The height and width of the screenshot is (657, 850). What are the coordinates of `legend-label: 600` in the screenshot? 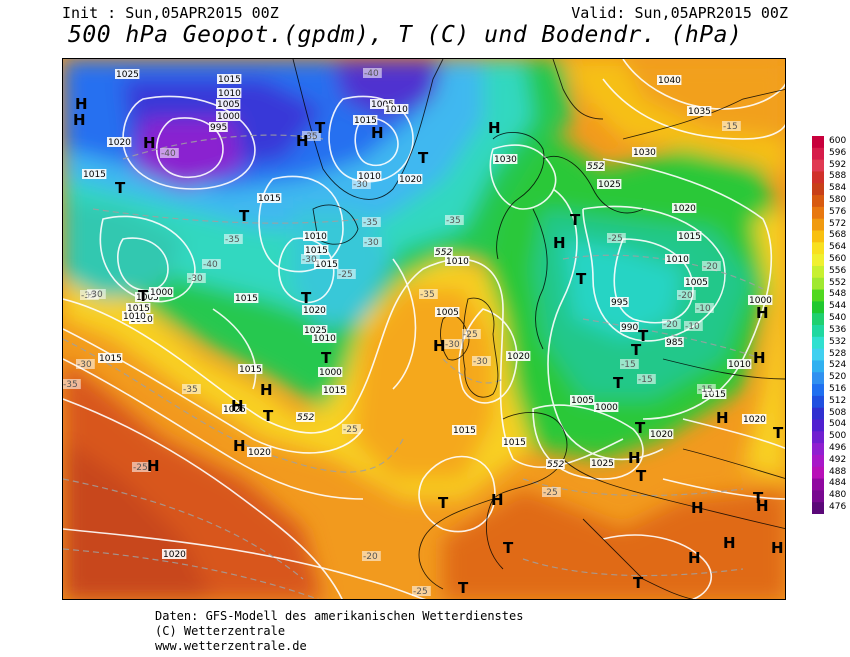 It's located at (838, 140).